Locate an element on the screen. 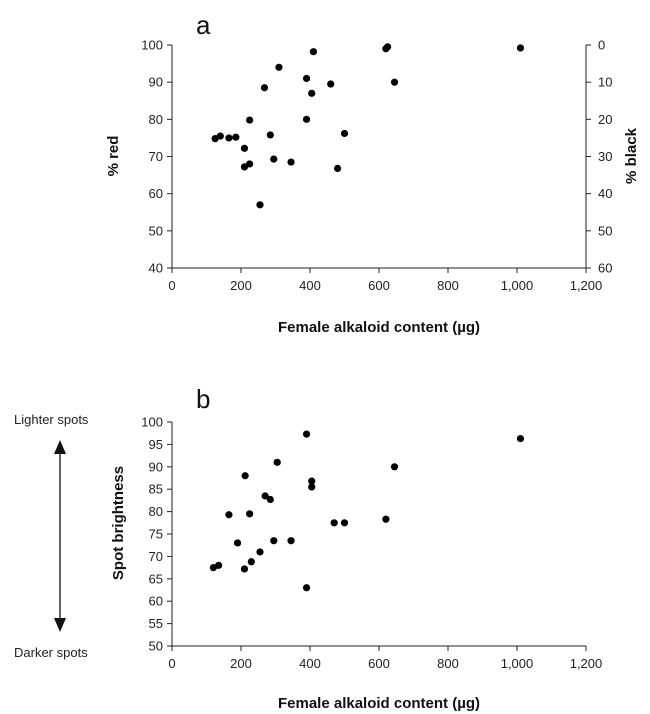  panel-b-y-tick-label: 65 is located at coordinates (156, 578).